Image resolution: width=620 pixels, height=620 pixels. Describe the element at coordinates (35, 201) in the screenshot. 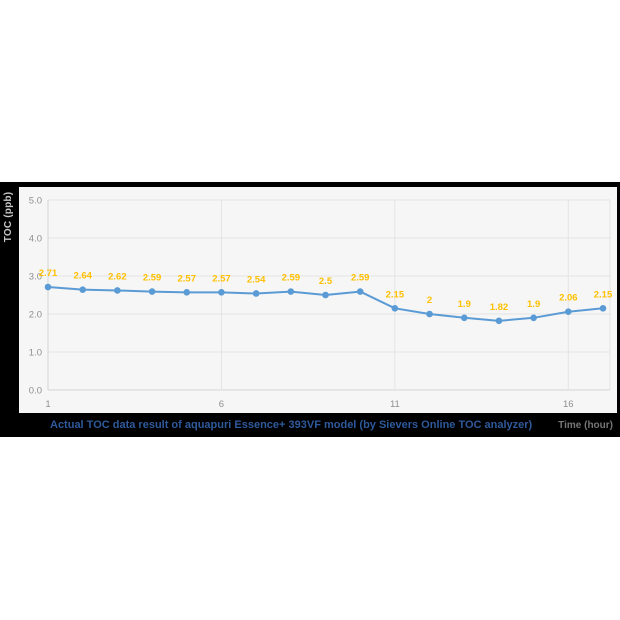

I see `svg-text: 5.0` at that location.